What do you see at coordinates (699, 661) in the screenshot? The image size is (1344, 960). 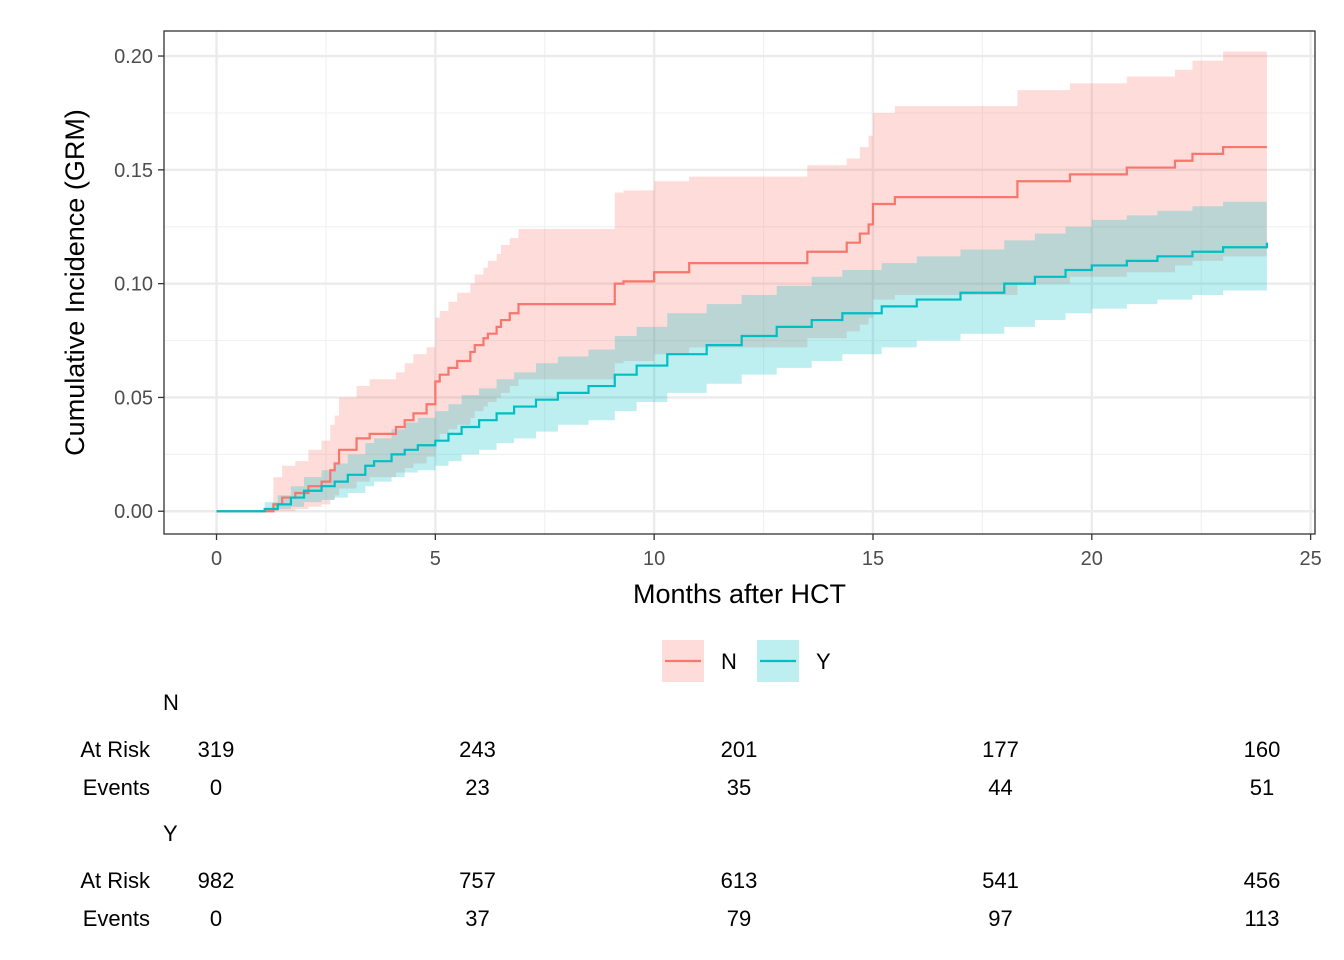 I see `legend-item-n: N` at bounding box center [699, 661].